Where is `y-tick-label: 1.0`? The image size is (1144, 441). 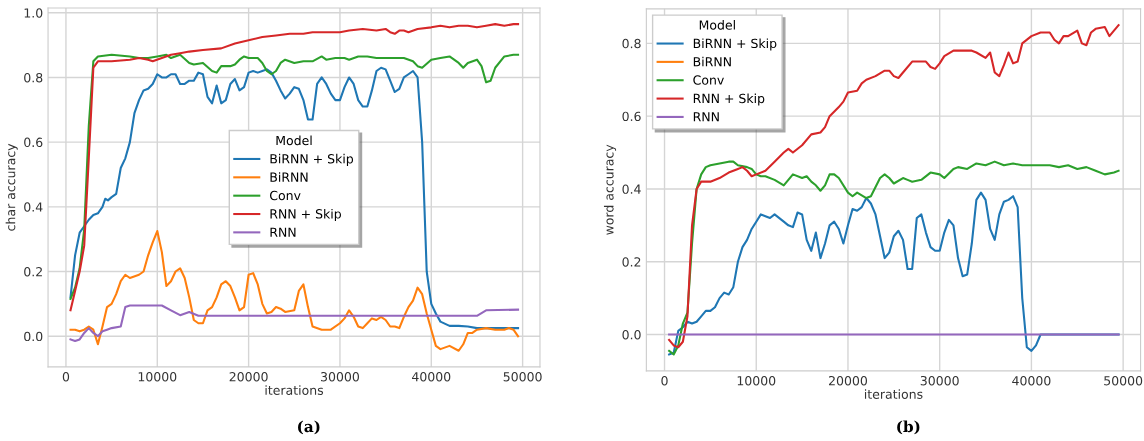 y-tick-label: 1.0 is located at coordinates (33, 13).